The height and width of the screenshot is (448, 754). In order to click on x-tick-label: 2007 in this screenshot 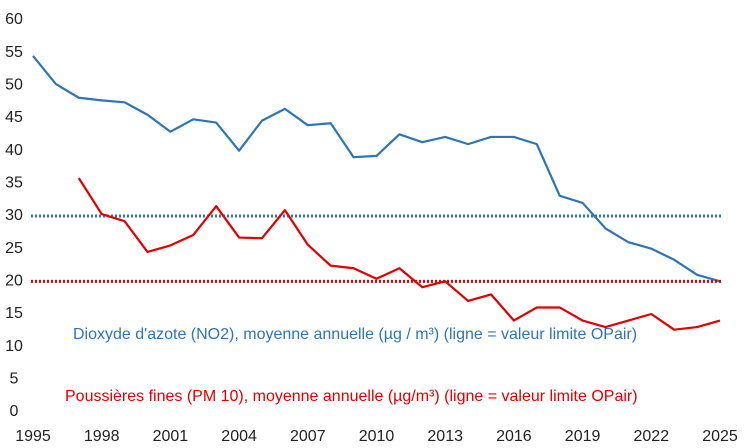, I will do `click(308, 436)`.